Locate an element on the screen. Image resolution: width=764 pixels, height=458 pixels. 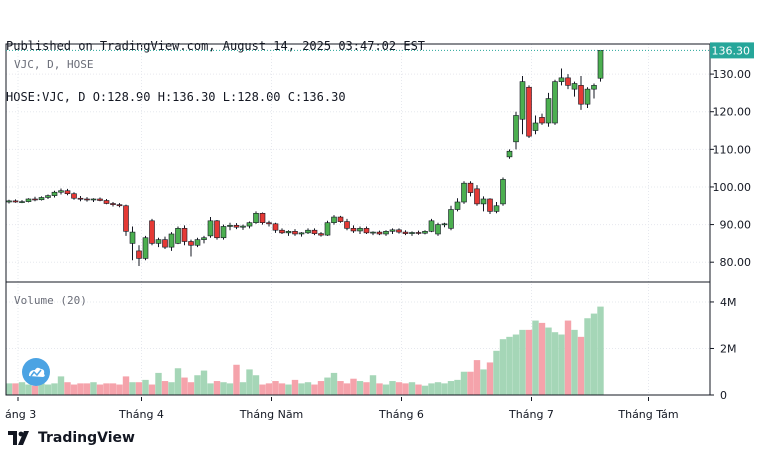
tradingview-cloud-icon is located at coordinates (36, 372).